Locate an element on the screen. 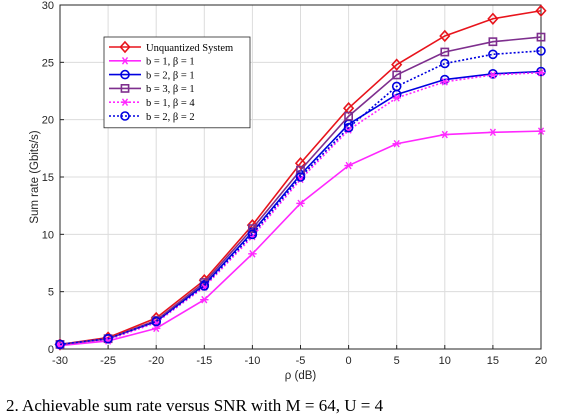 This screenshot has height=416, width=582. x-tick-label: -15 is located at coordinates (204, 361).